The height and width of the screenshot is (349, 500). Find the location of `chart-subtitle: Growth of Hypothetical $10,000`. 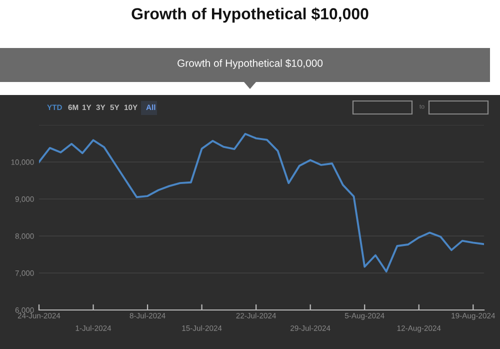

chart-subtitle: Growth of Hypothetical $10,000 is located at coordinates (250, 64).